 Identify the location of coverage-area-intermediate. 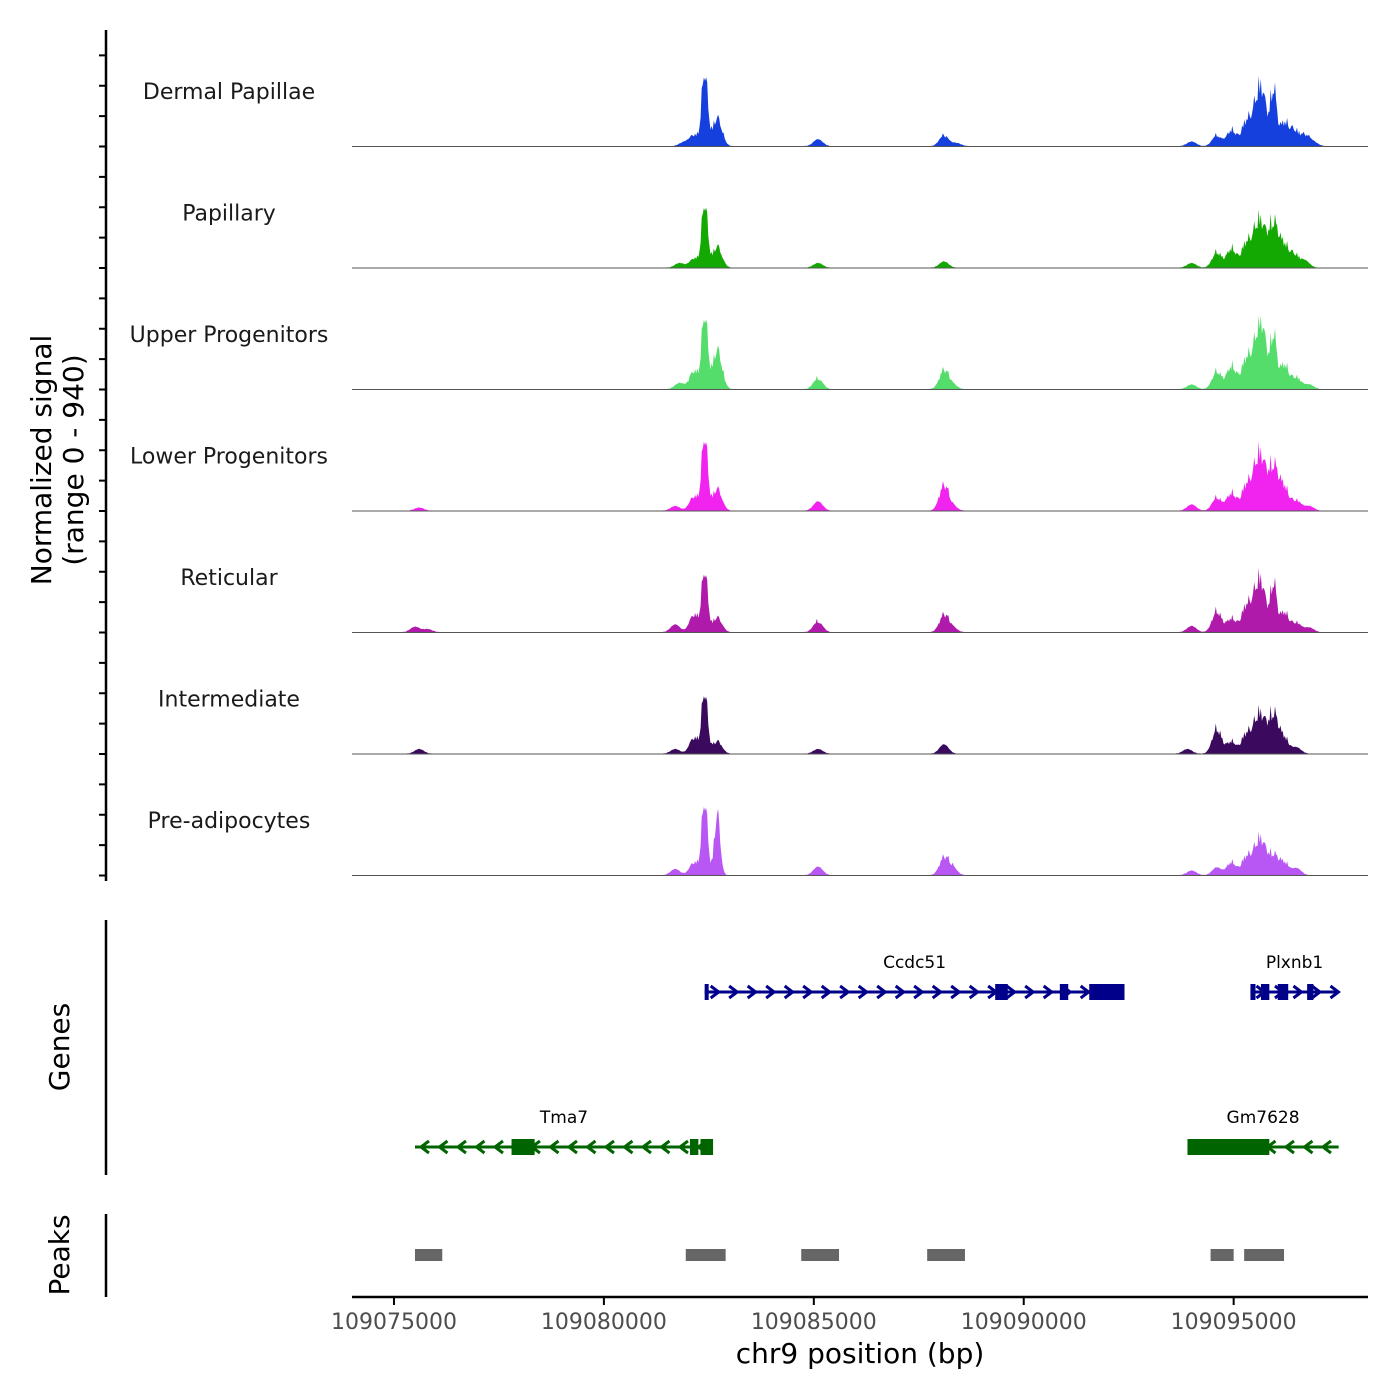
(845, 725).